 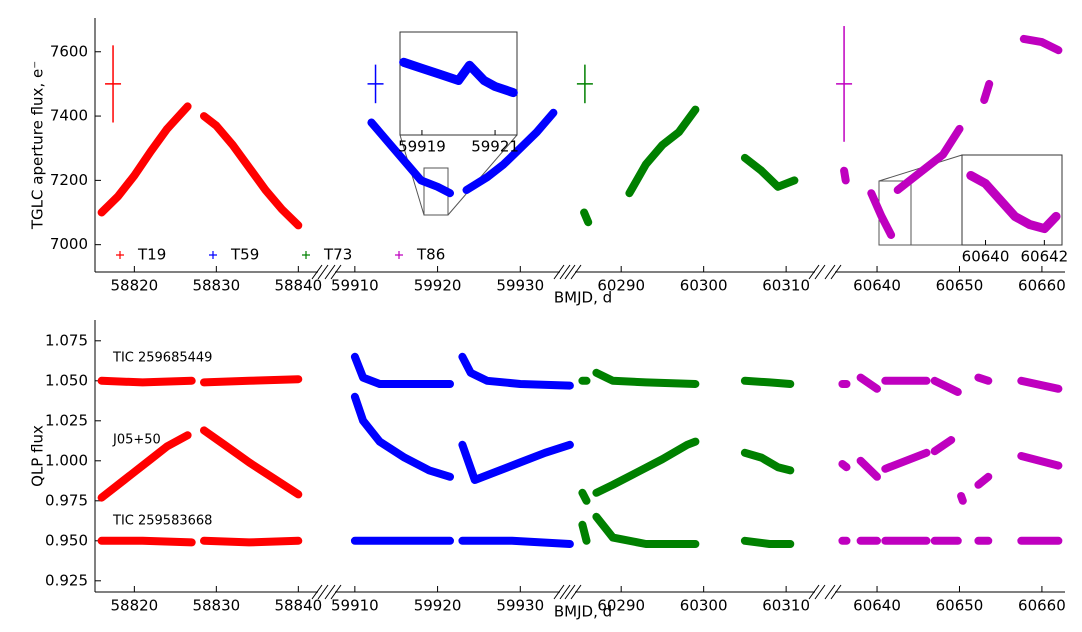 I want to click on y-tick-label: 0.950, so click(x=66, y=540).